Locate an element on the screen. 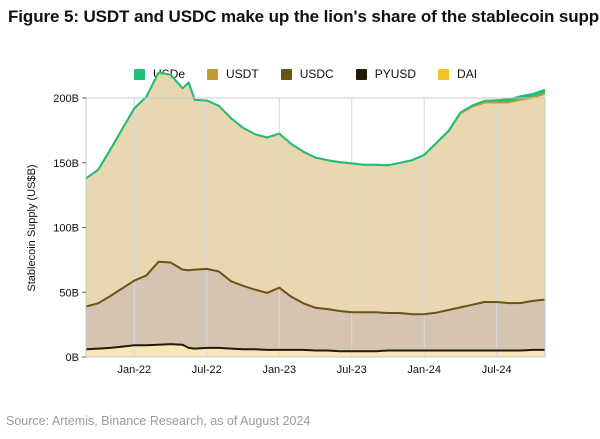 The image size is (600, 439). y-tick-label: 150B is located at coordinates (66, 164).